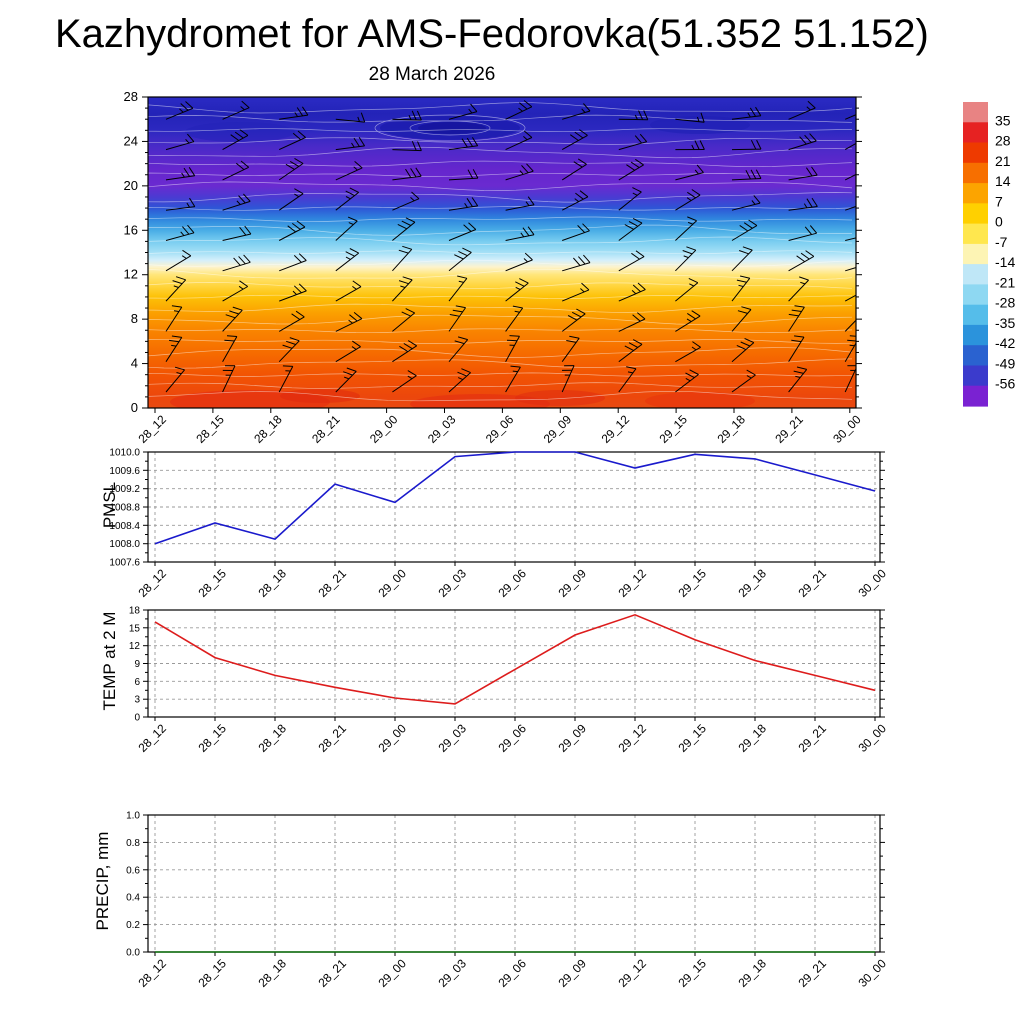 The height and width of the screenshot is (1024, 1024). I want to click on temp2m-xtick-label: 29_15, so click(692, 738).